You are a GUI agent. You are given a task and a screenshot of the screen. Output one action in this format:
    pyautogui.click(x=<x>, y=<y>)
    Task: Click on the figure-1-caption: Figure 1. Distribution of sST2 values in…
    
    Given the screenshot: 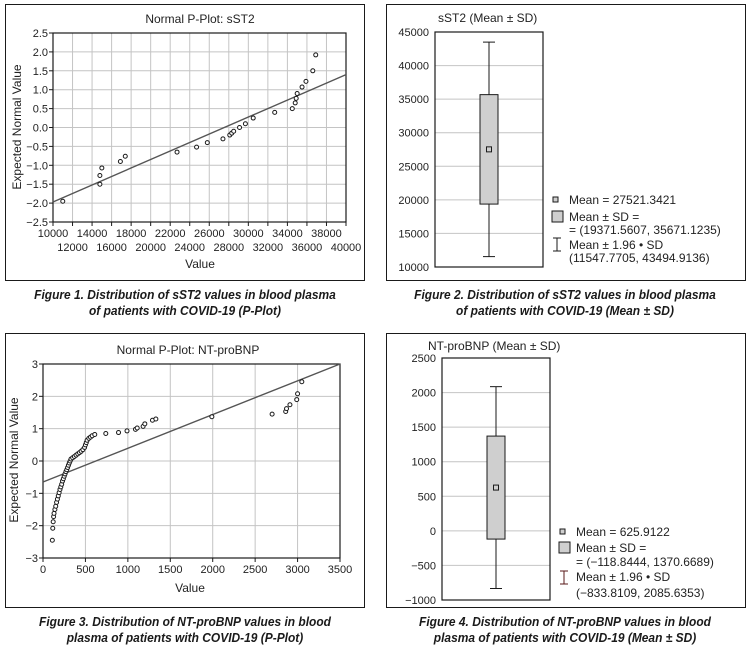 What is the action you would take?
    pyautogui.click(x=185, y=303)
    